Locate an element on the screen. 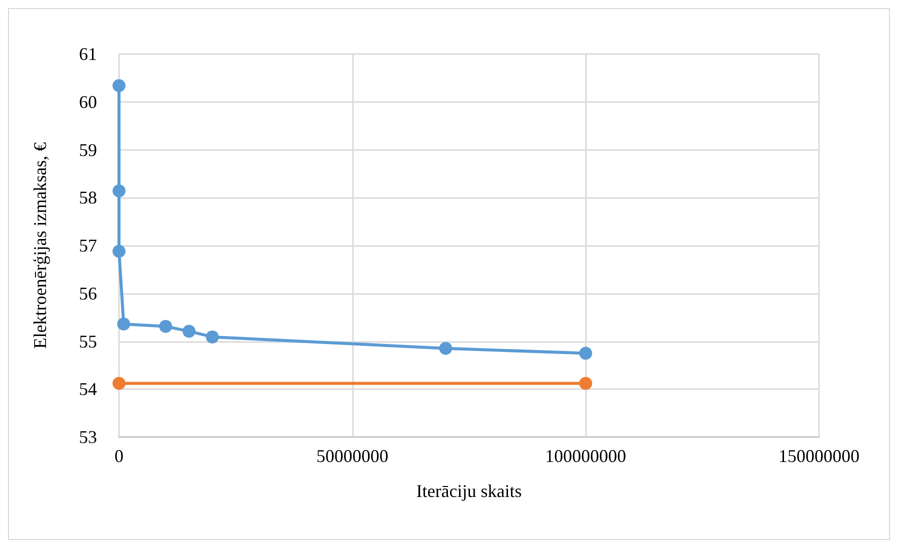 Image resolution: width=897 pixels, height=549 pixels. x-tick-label: 150000000 is located at coordinates (819, 456).